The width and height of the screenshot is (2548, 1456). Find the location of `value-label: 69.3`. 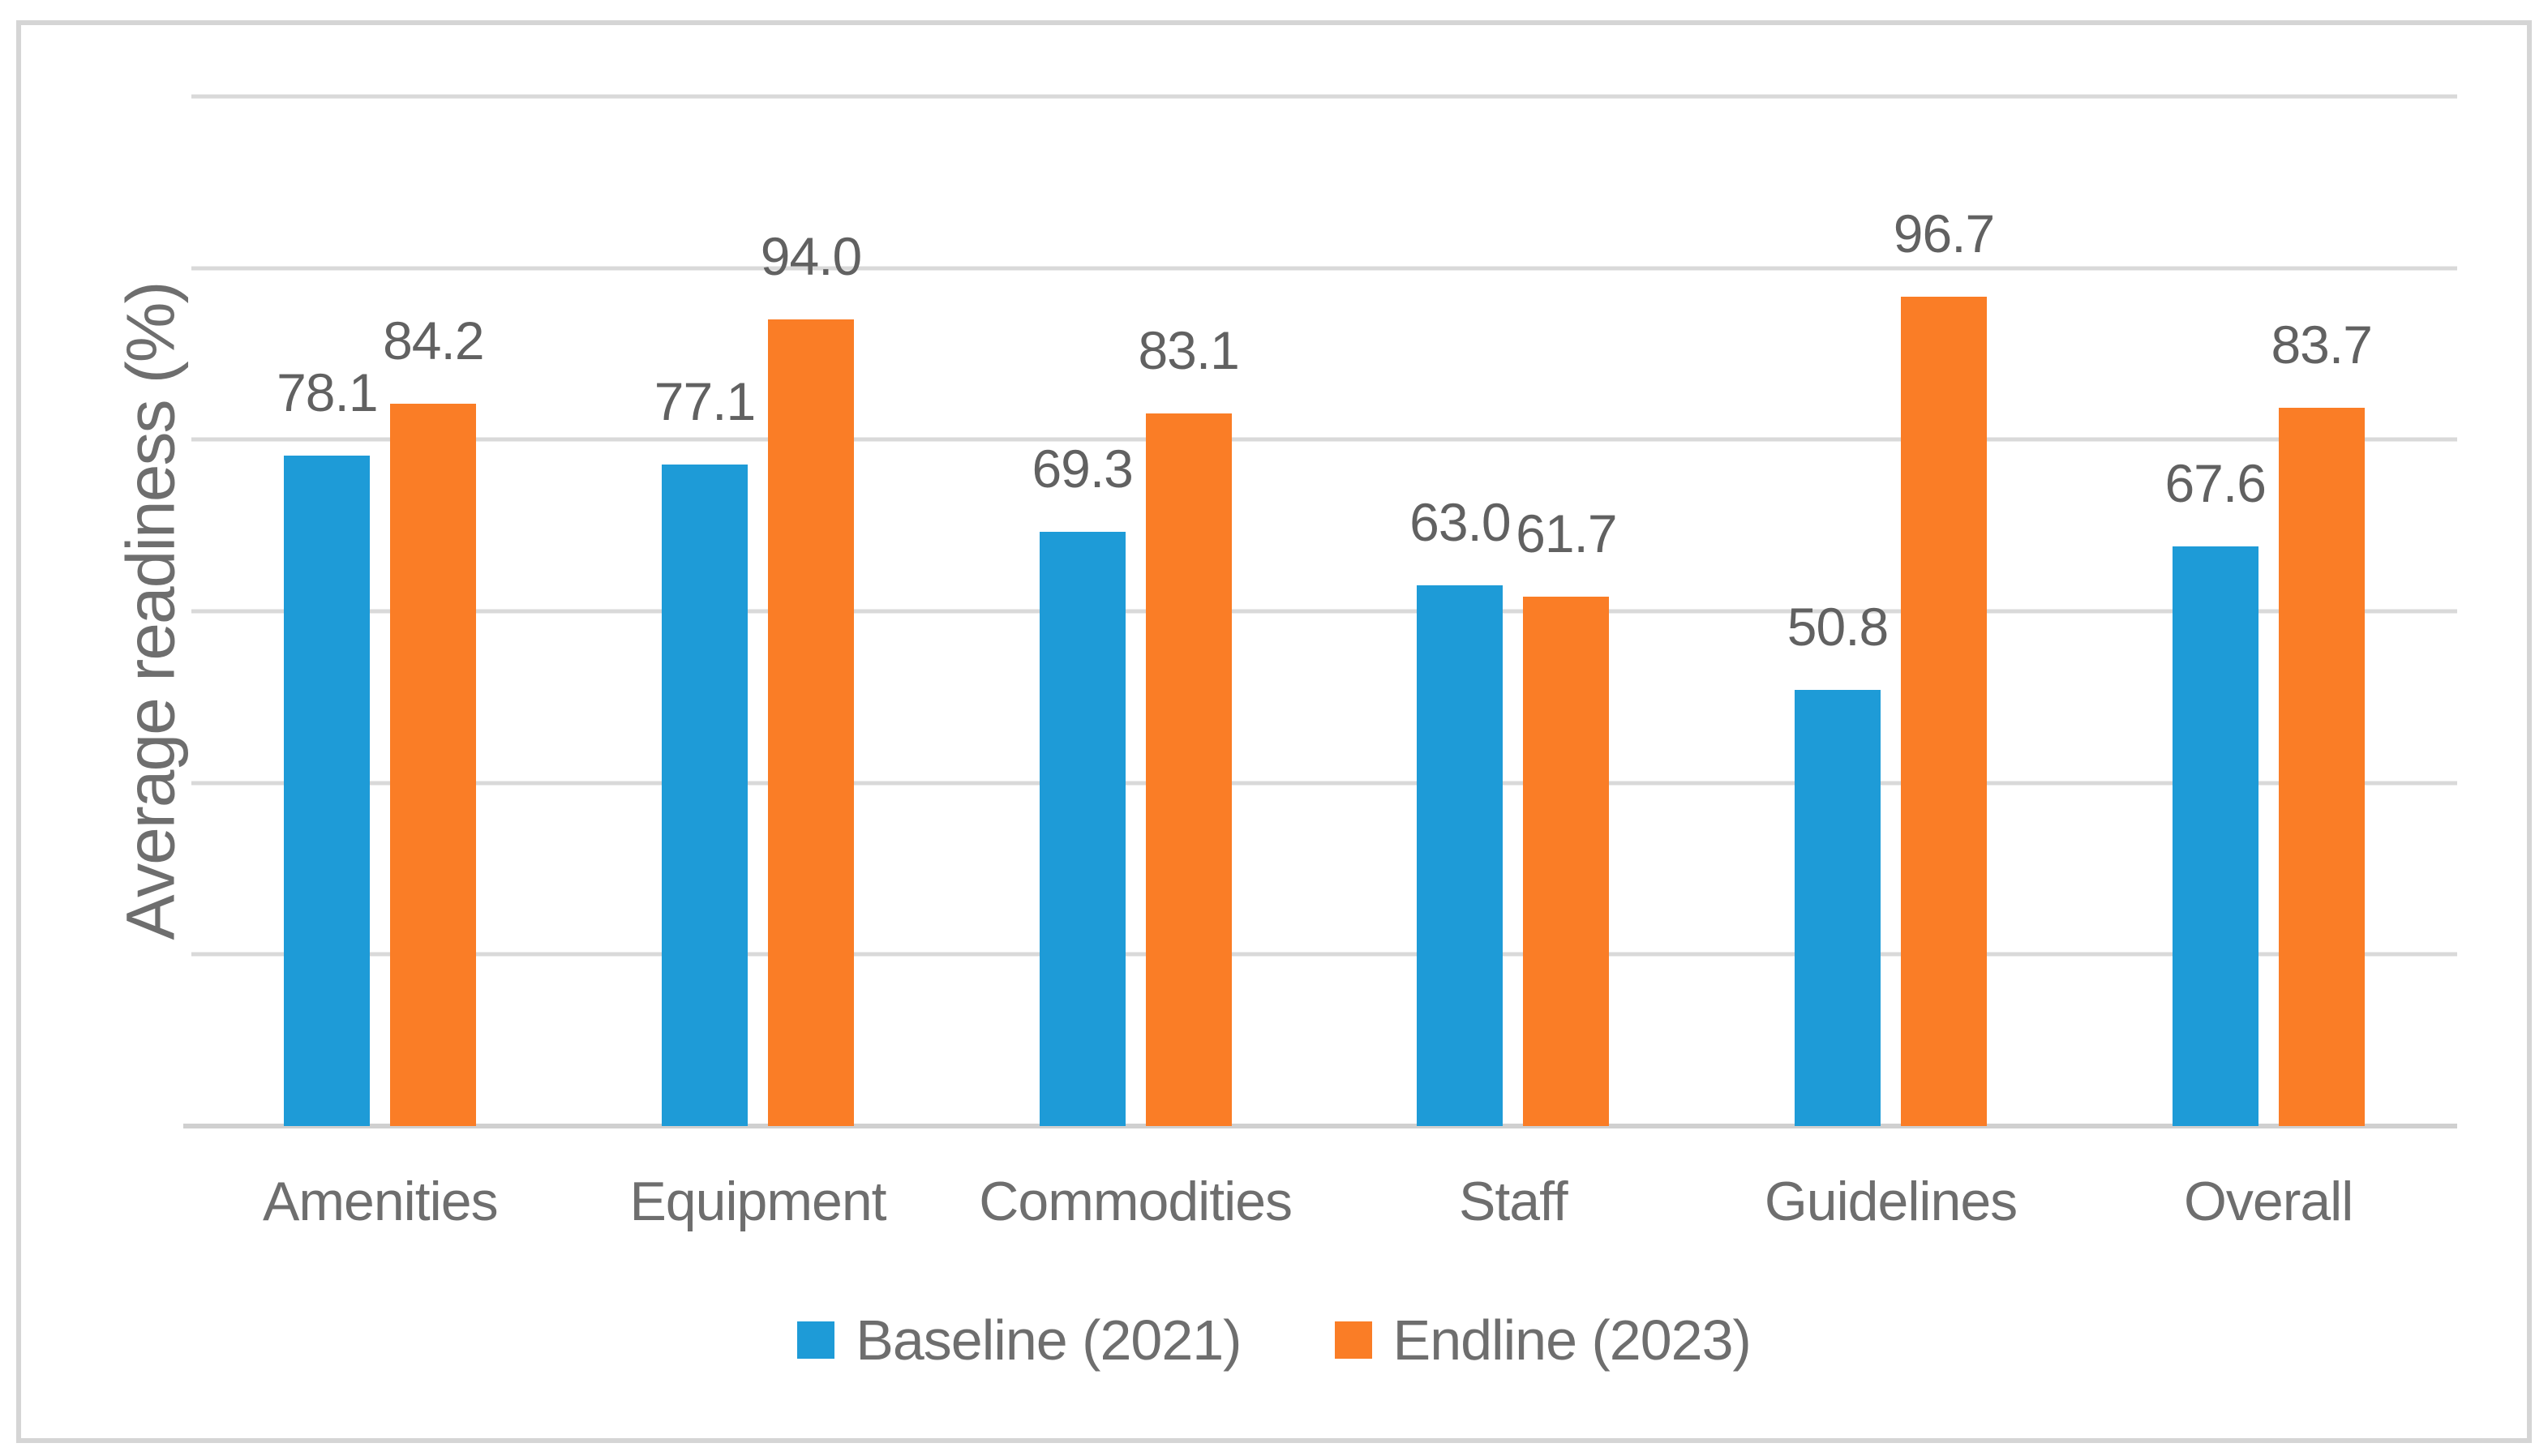

value-label: 69.3 is located at coordinates (1082, 469).